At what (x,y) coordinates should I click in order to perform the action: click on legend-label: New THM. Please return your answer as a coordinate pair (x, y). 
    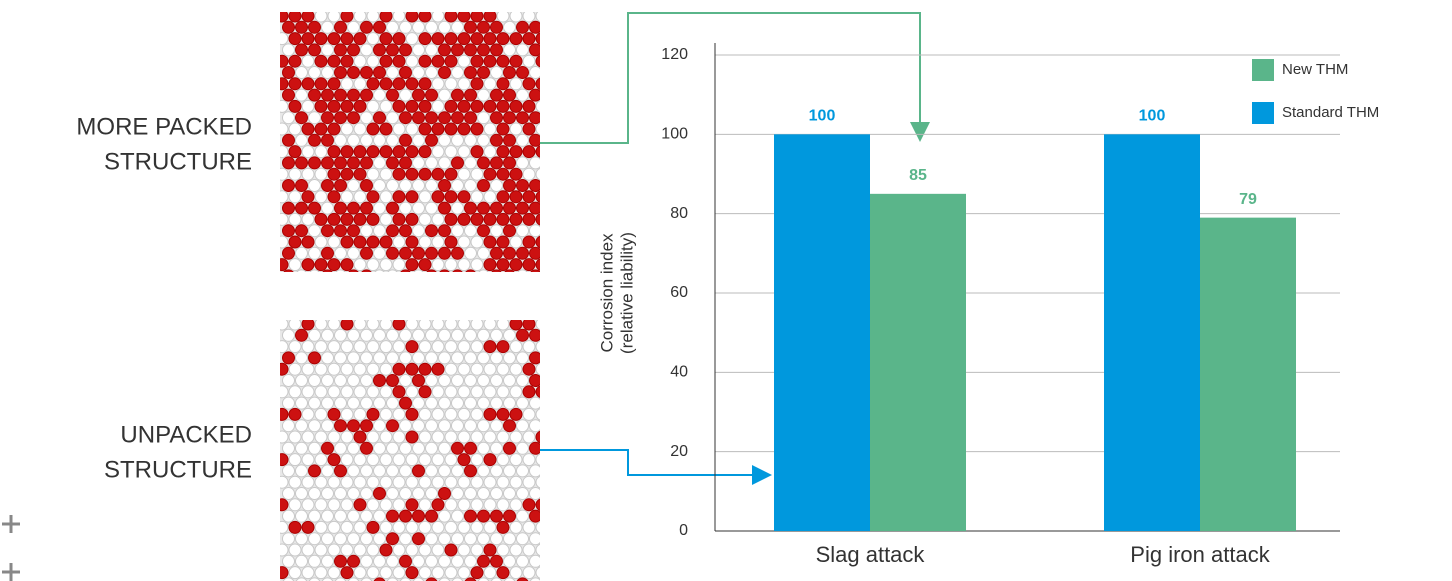
    Looking at the image, I should click on (1315, 69).